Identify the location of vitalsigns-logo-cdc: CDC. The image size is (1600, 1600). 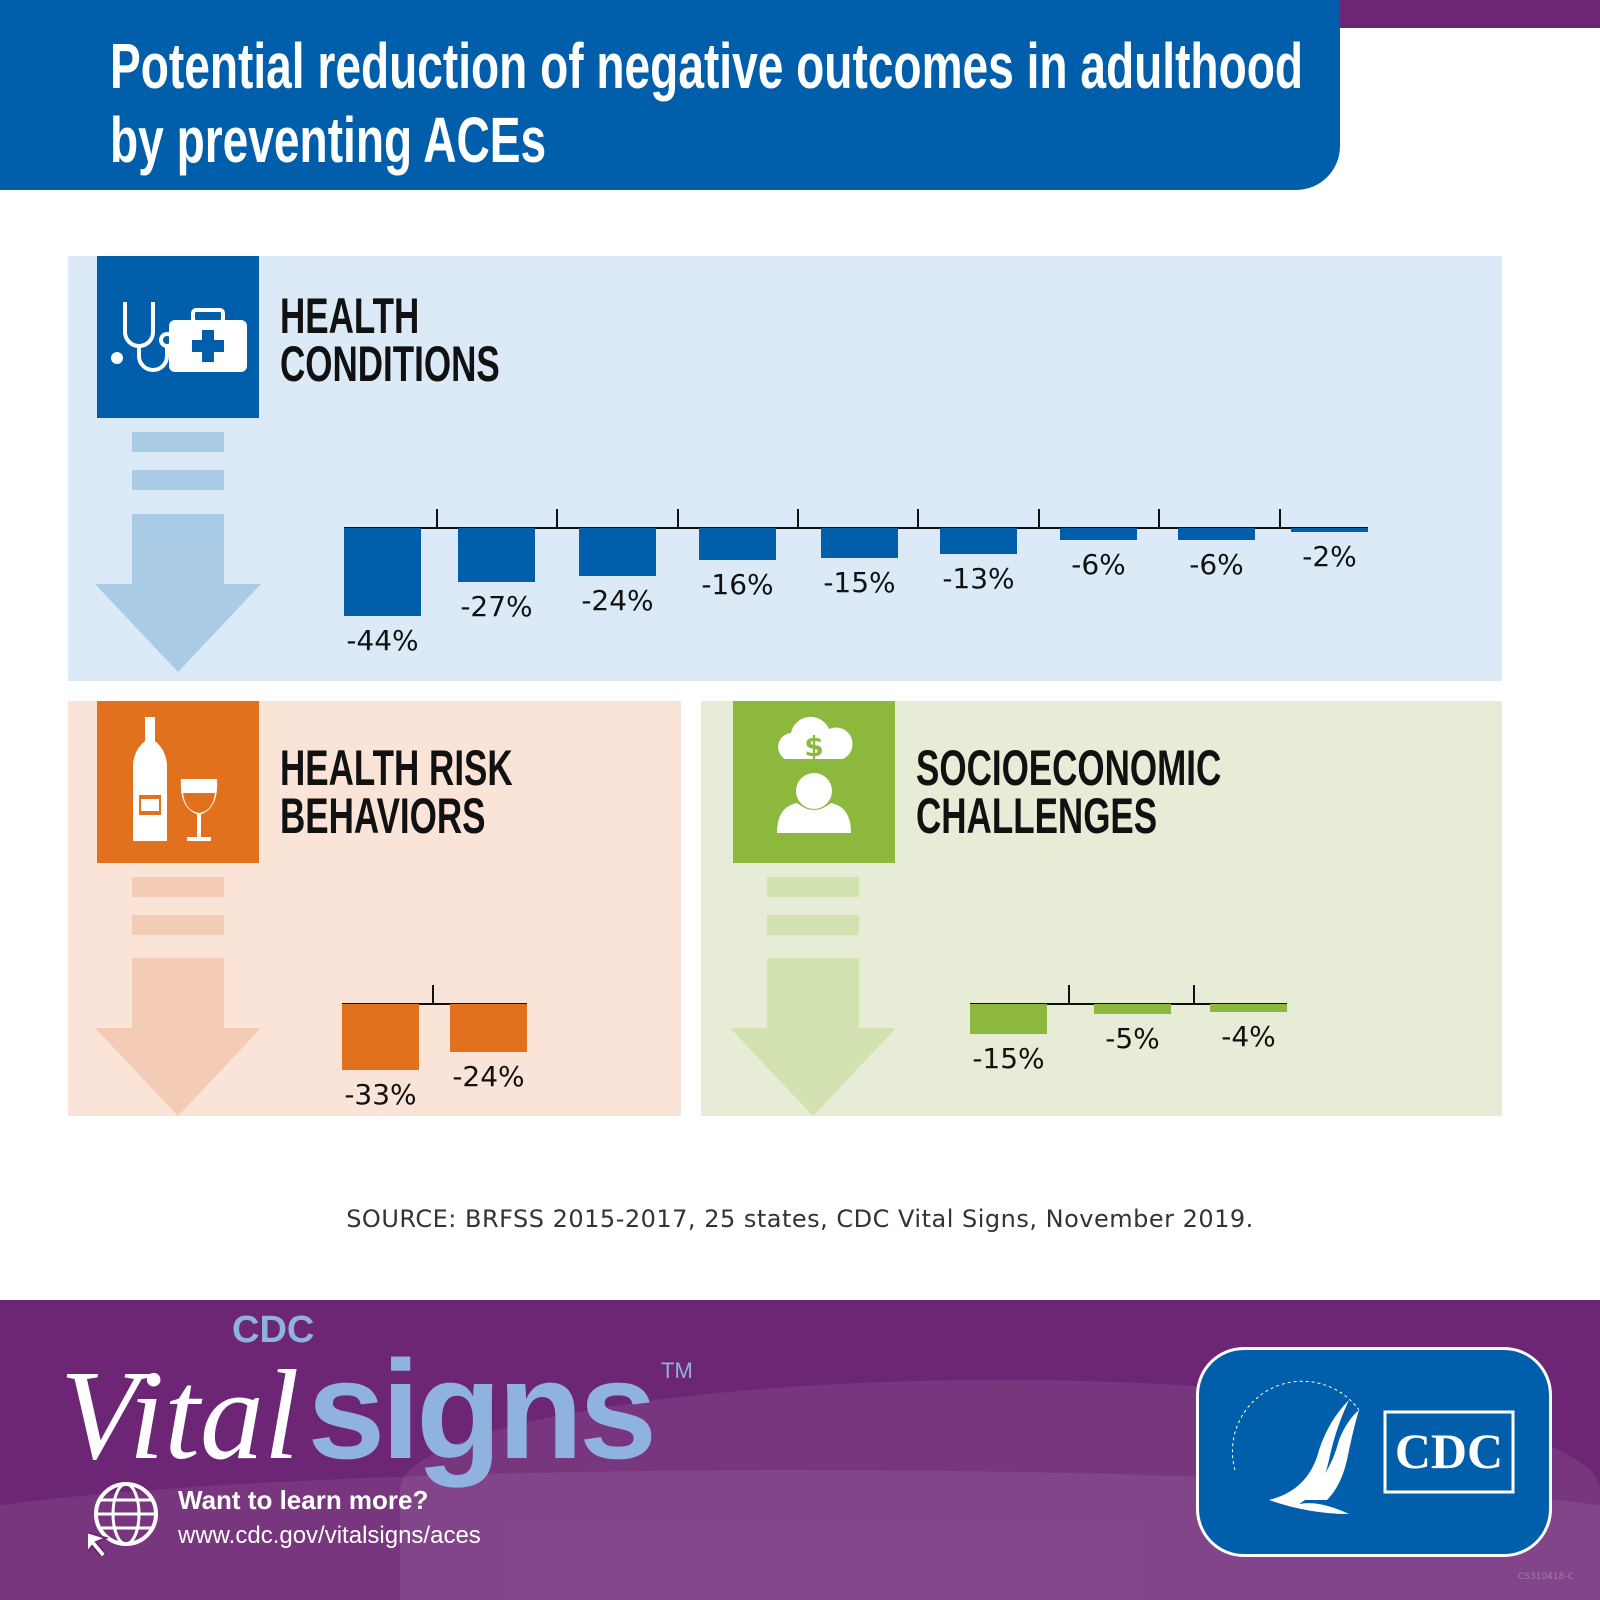
(273, 1330).